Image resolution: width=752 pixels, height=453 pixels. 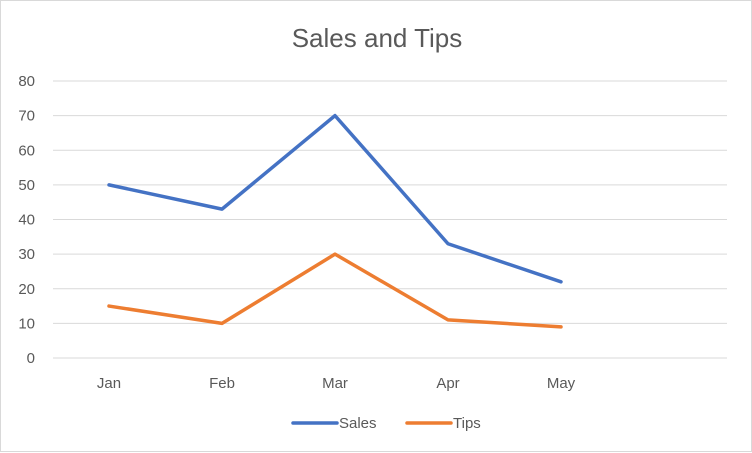 I want to click on x-tick-label: Jan, so click(x=109, y=383).